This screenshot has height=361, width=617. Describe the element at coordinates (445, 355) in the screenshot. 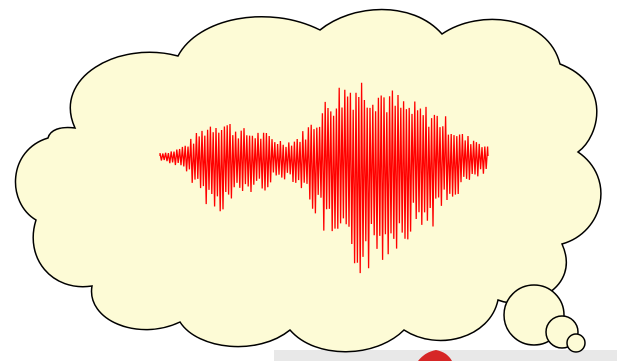

I see `corner-image-fragment` at that location.